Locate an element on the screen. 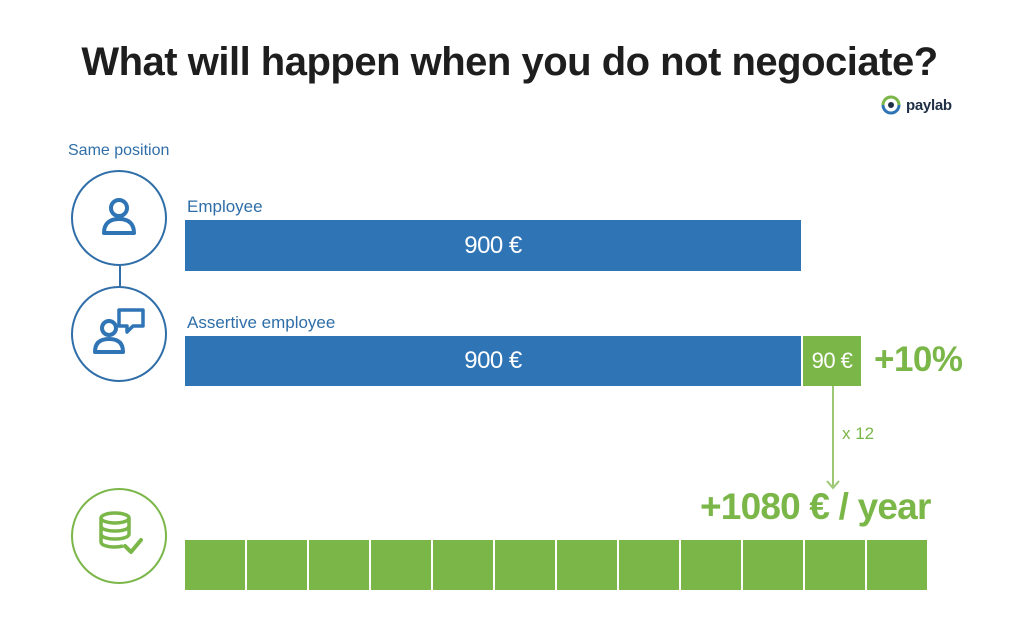 Image resolution: width=1019 pixels, height=644 pixels. person-speech-bubble-icon is located at coordinates (119, 334).